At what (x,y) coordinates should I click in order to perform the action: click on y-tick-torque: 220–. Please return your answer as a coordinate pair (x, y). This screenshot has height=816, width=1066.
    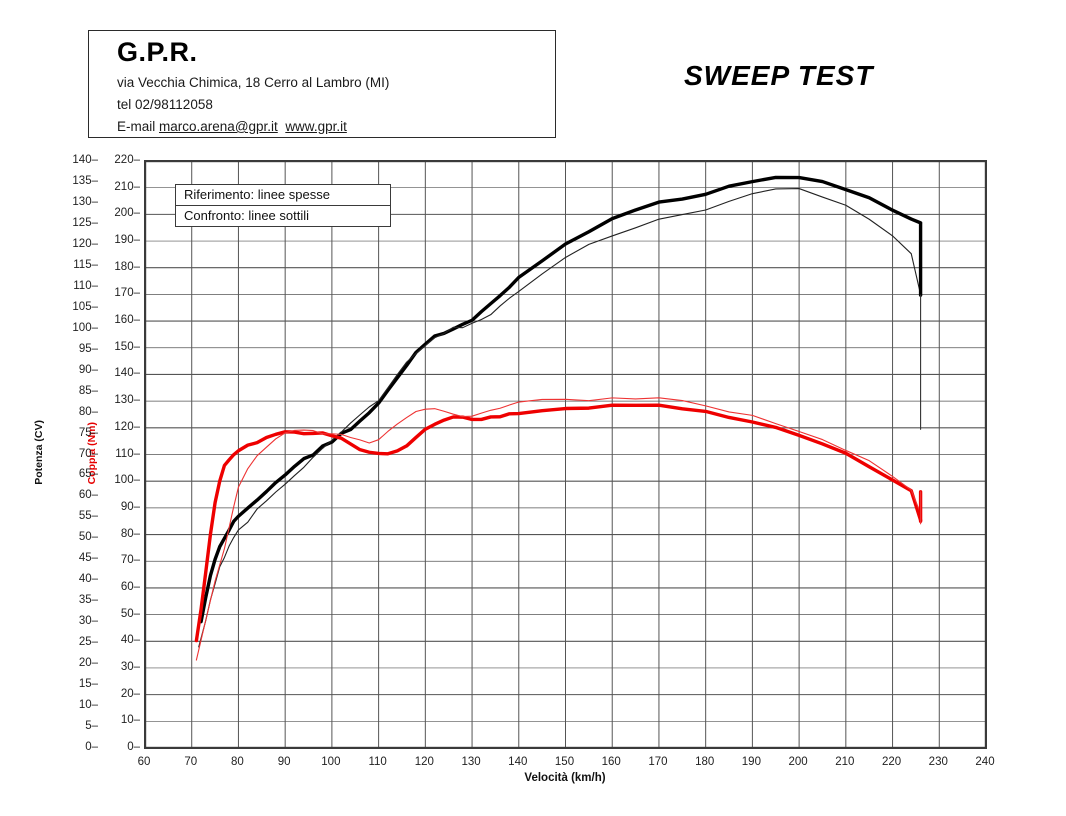
    Looking at the image, I should click on (127, 160).